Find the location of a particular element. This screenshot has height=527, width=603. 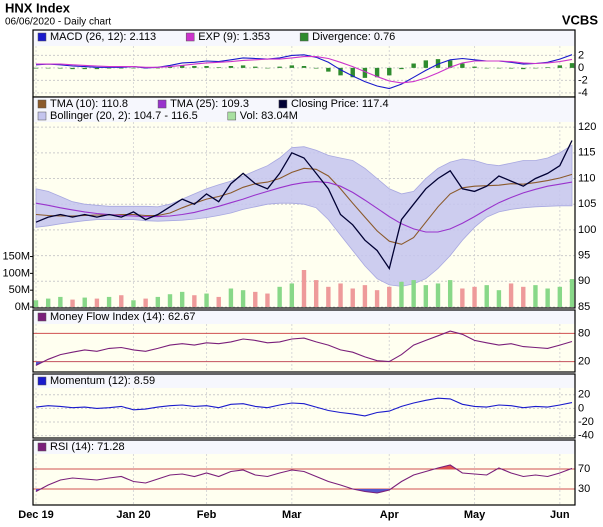

legend-label: Closing Price: 117.4 is located at coordinates (340, 104).